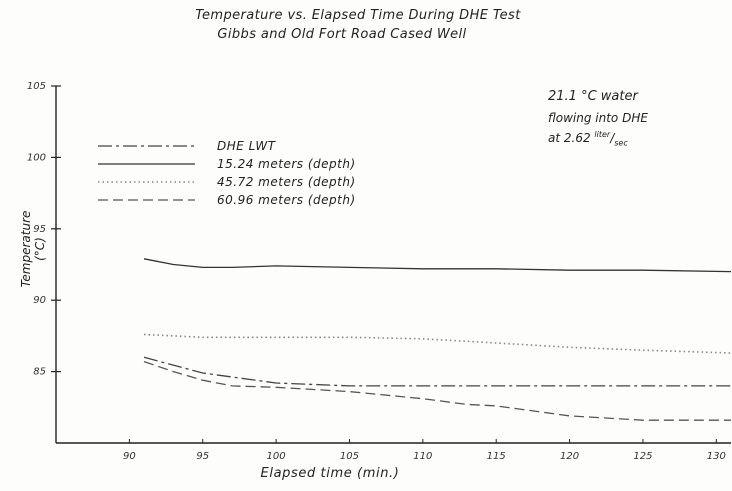  Describe the element at coordinates (202, 456) in the screenshot. I see `x-tick-label-95: 95` at that location.